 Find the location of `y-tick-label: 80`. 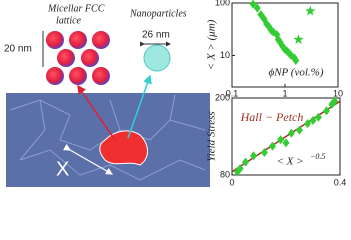

y-tick-label: 80 is located at coordinates (225, 174).